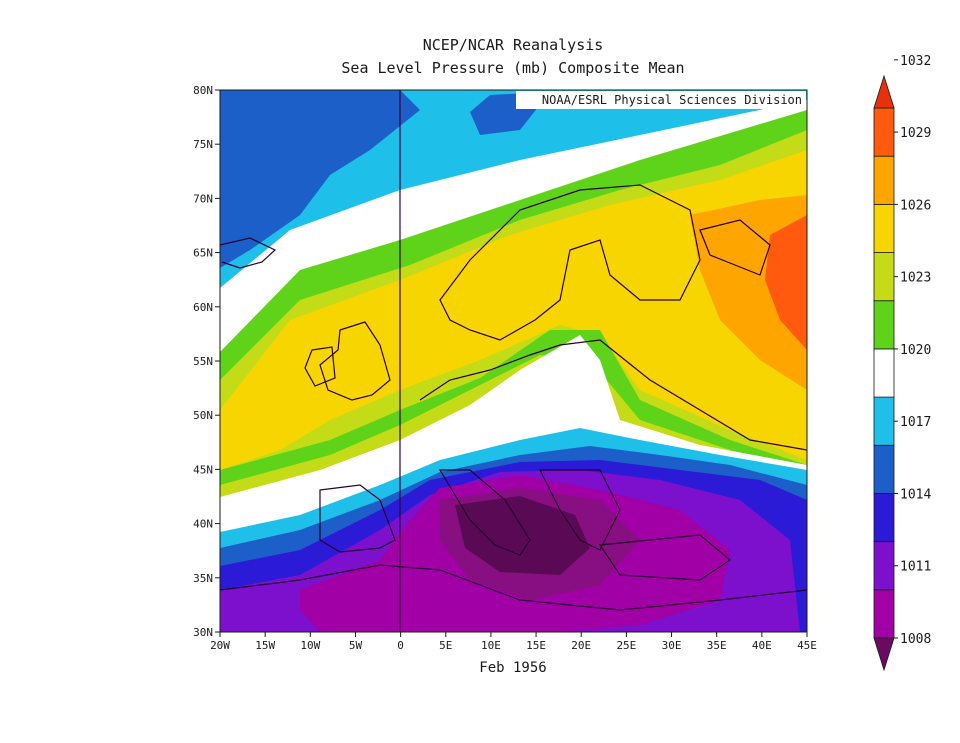  What do you see at coordinates (357, 518) in the screenshot?
I see `iberia-coast` at bounding box center [357, 518].